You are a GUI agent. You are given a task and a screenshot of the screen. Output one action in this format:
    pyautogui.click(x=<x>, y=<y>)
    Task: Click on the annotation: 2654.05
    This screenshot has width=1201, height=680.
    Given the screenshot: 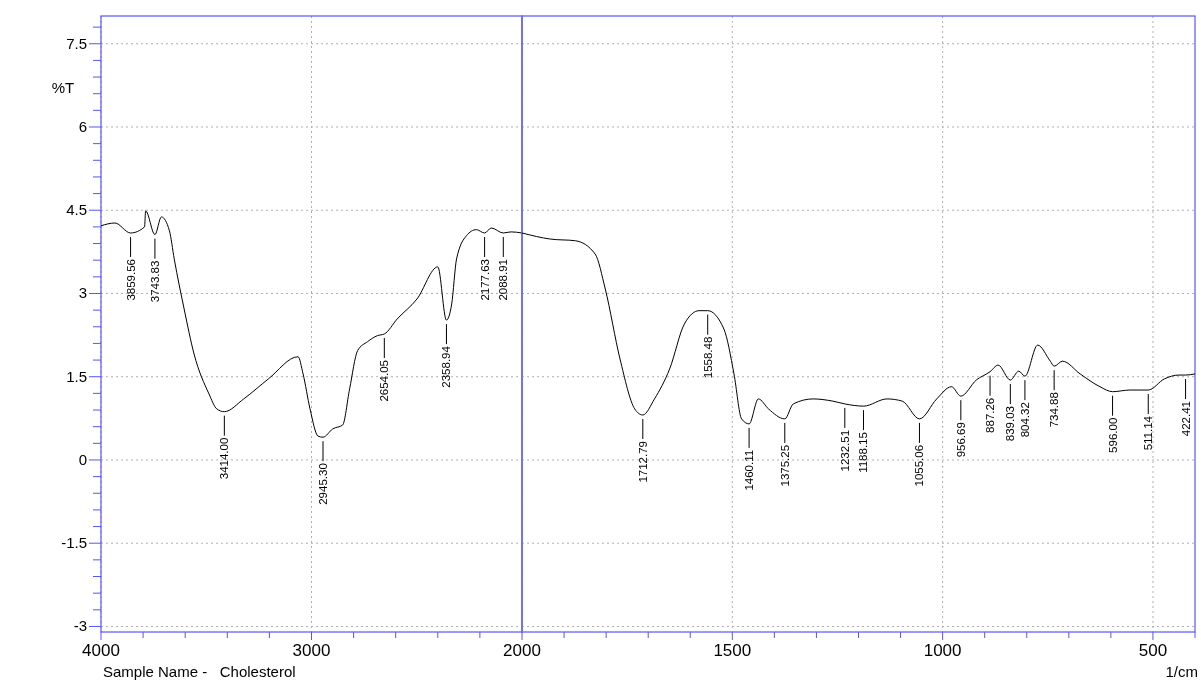 What is the action you would take?
    pyautogui.click(x=384, y=380)
    